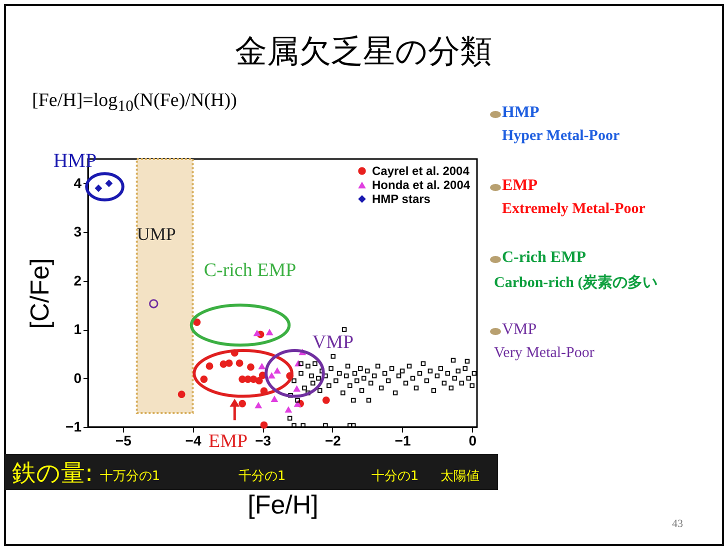  What do you see at coordinates (78, 280) in the screenshot?
I see `y-tick-label: 2` at bounding box center [78, 280].